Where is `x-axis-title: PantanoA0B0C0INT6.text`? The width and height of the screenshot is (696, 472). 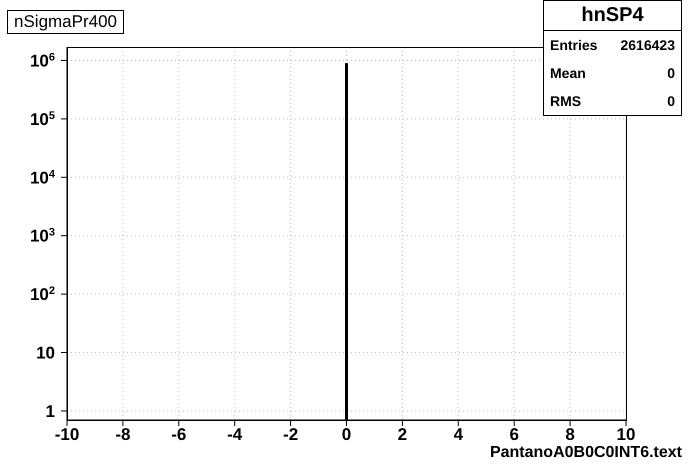 x-axis-title: PantanoA0B0C0INT6.text is located at coordinates (586, 453).